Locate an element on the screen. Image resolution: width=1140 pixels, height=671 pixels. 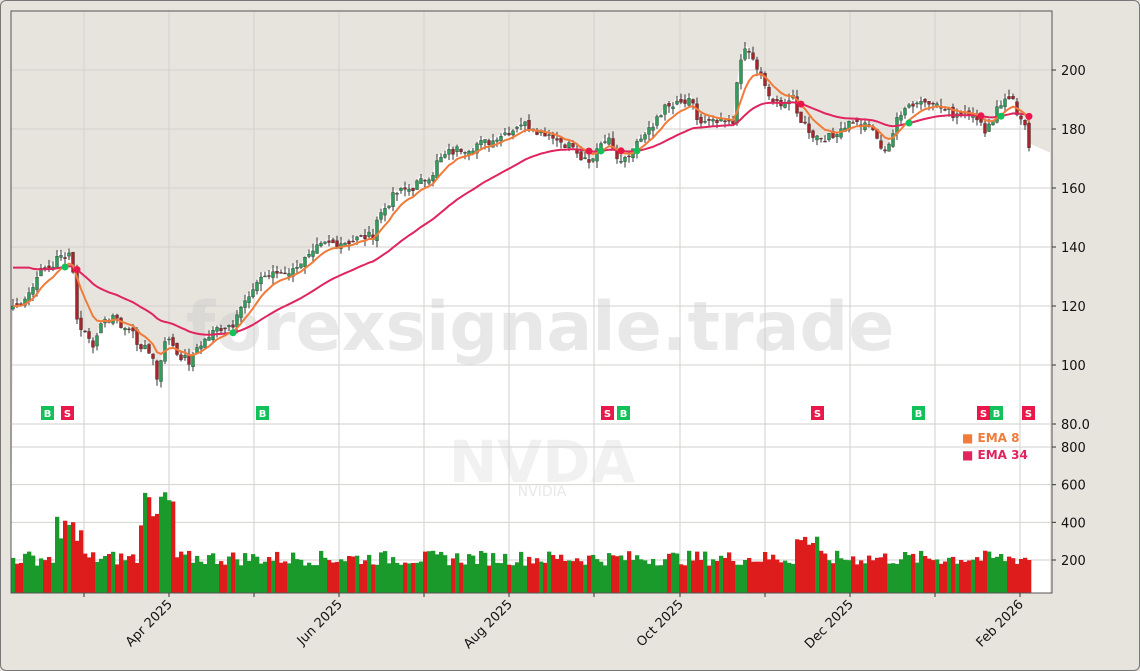
svg-text: 160 is located at coordinates (1073, 189).